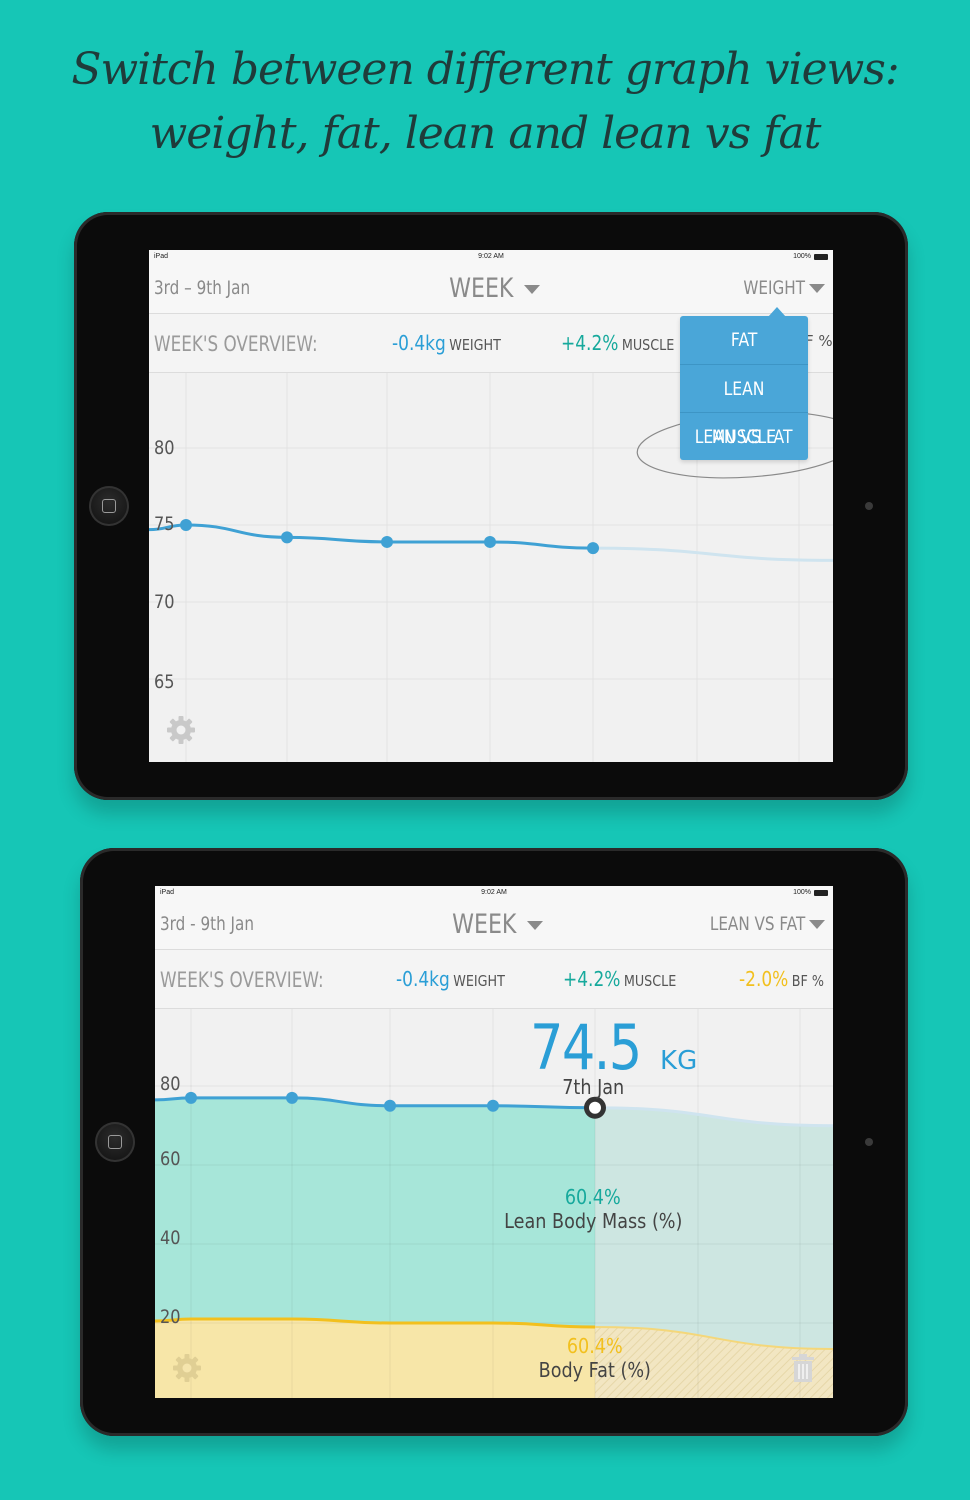 The image size is (970, 1500). I want to click on weight-projection-line, so click(712, 554).